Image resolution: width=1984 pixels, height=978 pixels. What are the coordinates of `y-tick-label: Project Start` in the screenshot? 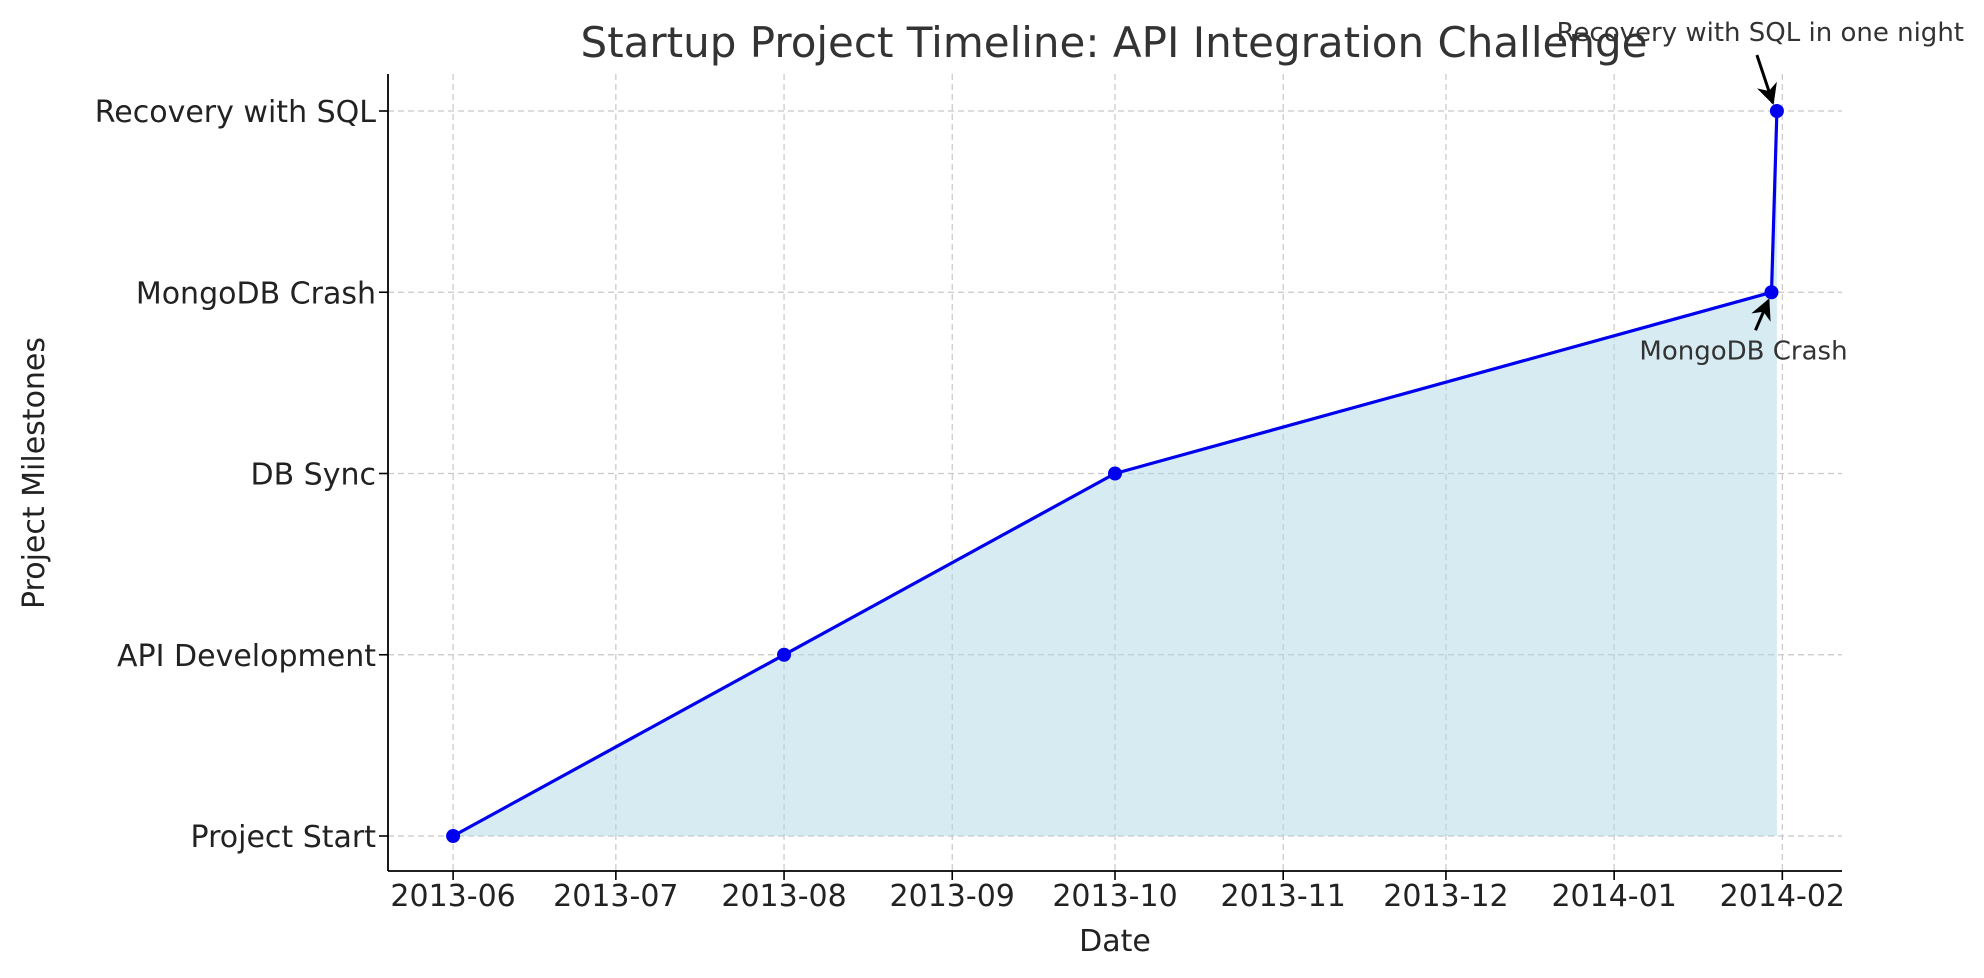 It's located at (284, 837).